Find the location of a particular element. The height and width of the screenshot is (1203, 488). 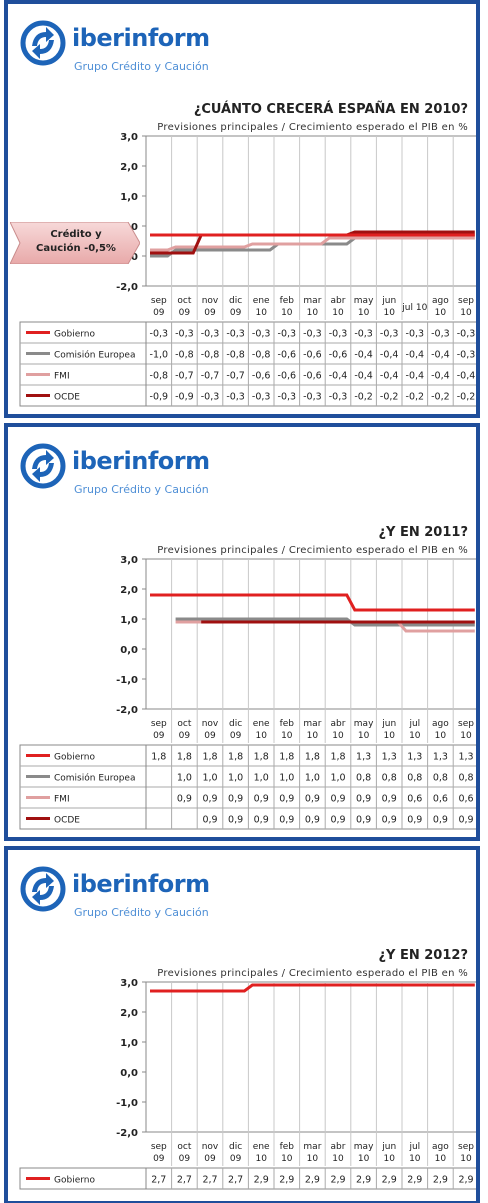

x-tick-label: abr is located at coordinates (338, 724).